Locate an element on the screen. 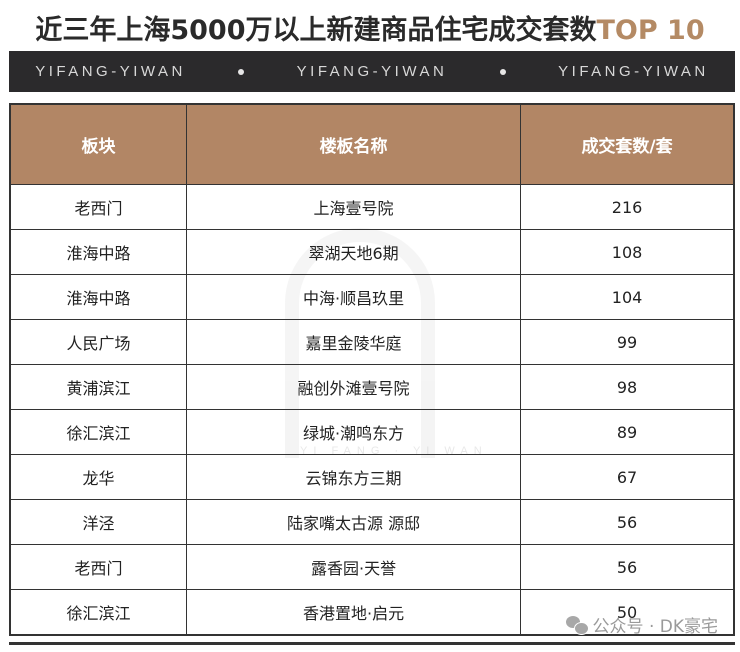 Image resolution: width=740 pixels, height=652 pixels. table-row: 龙华 云锦东方三期 67 is located at coordinates (372, 477).